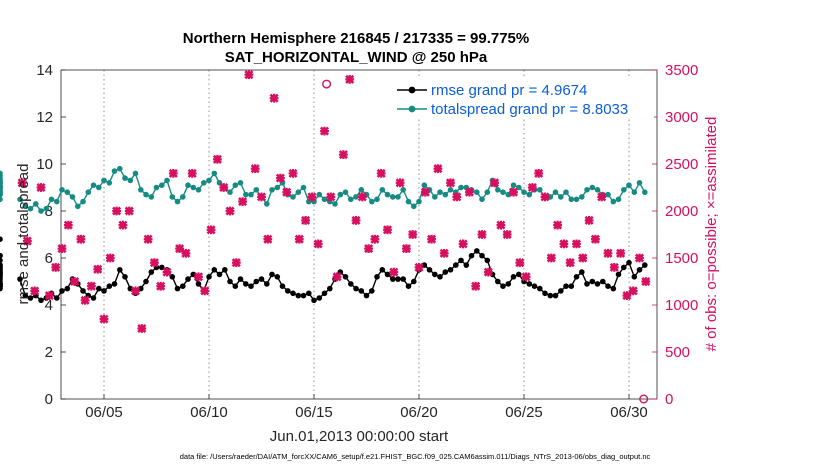 The height and width of the screenshot is (470, 830). I want to click on x-axis-label: Jun.01,2013 00:00:00 start, so click(359, 436).